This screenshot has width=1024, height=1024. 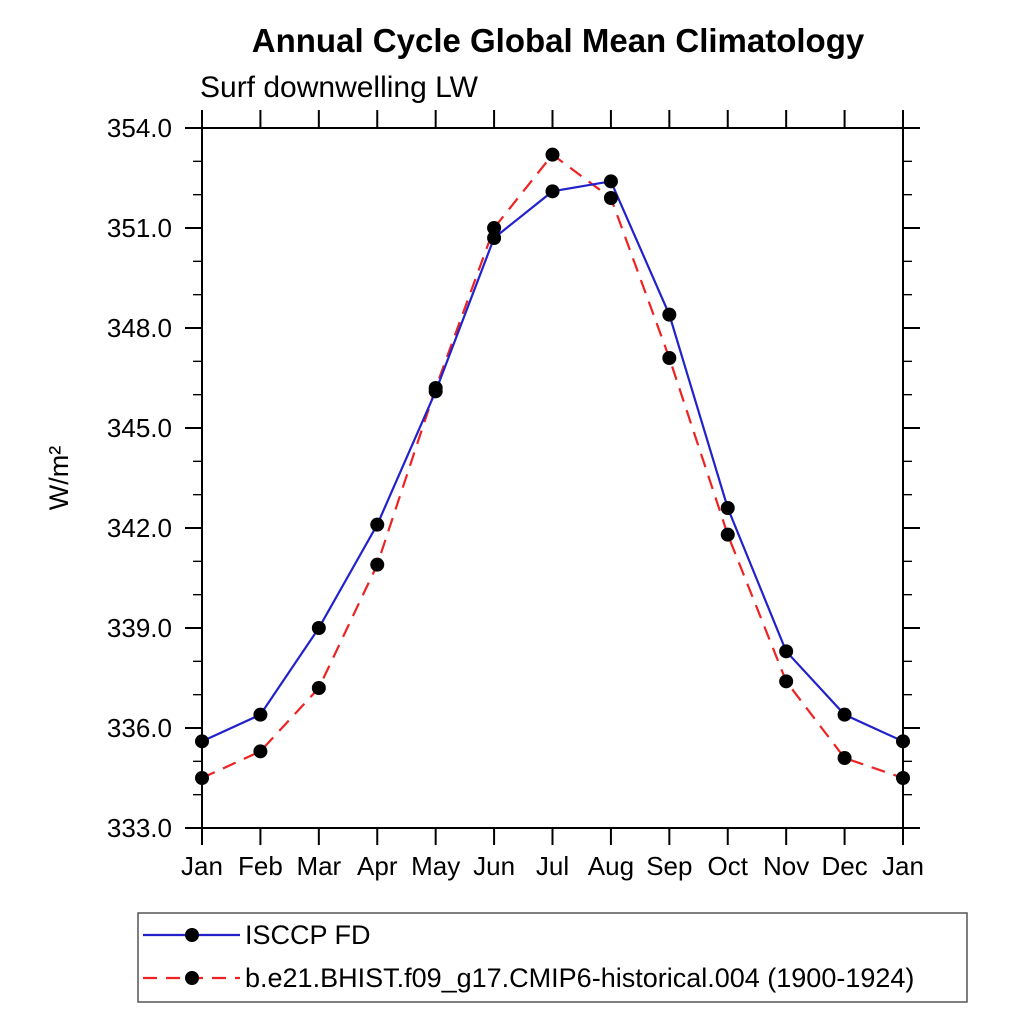 What do you see at coordinates (844, 866) in the screenshot?
I see `x-axis-month-label: Dec` at bounding box center [844, 866].